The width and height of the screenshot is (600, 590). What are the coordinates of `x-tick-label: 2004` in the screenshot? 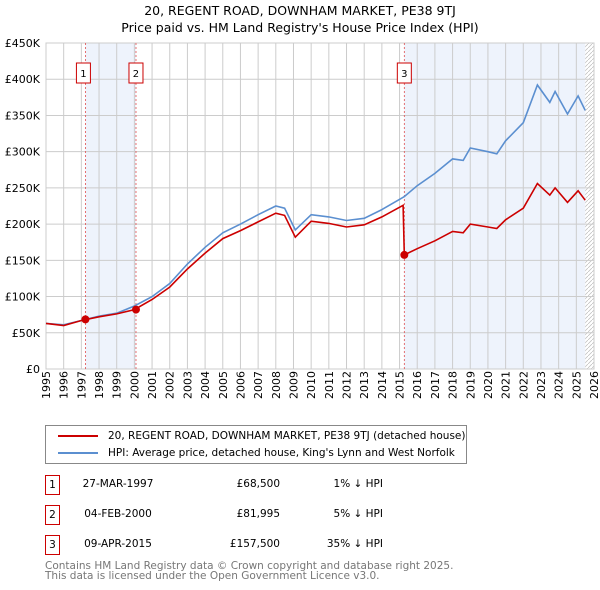 It's located at (205, 385).